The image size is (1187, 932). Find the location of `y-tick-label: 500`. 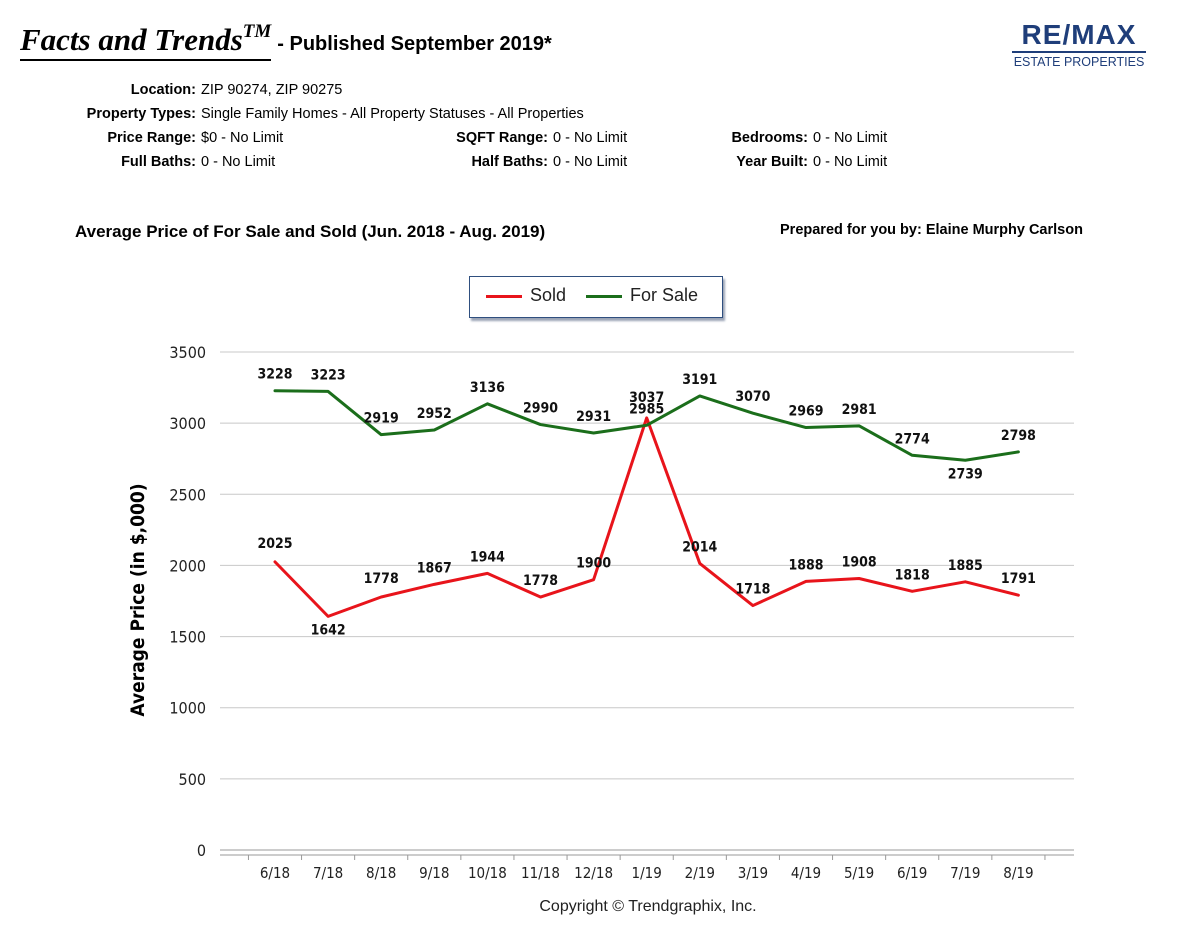

y-tick-label: 500 is located at coordinates (192, 779).